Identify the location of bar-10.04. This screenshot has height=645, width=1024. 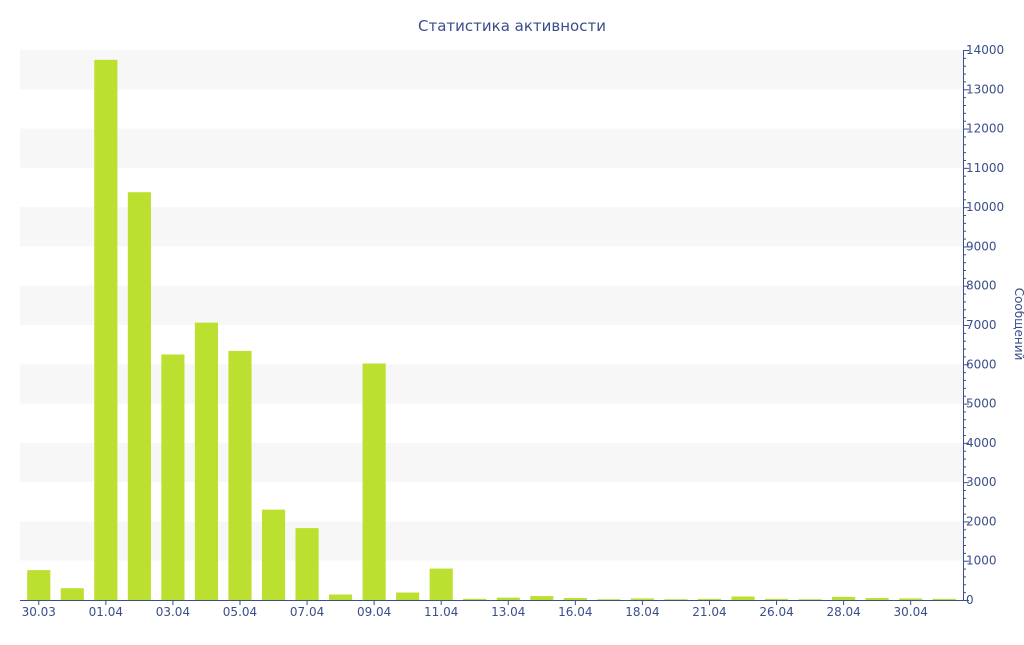
(408, 596).